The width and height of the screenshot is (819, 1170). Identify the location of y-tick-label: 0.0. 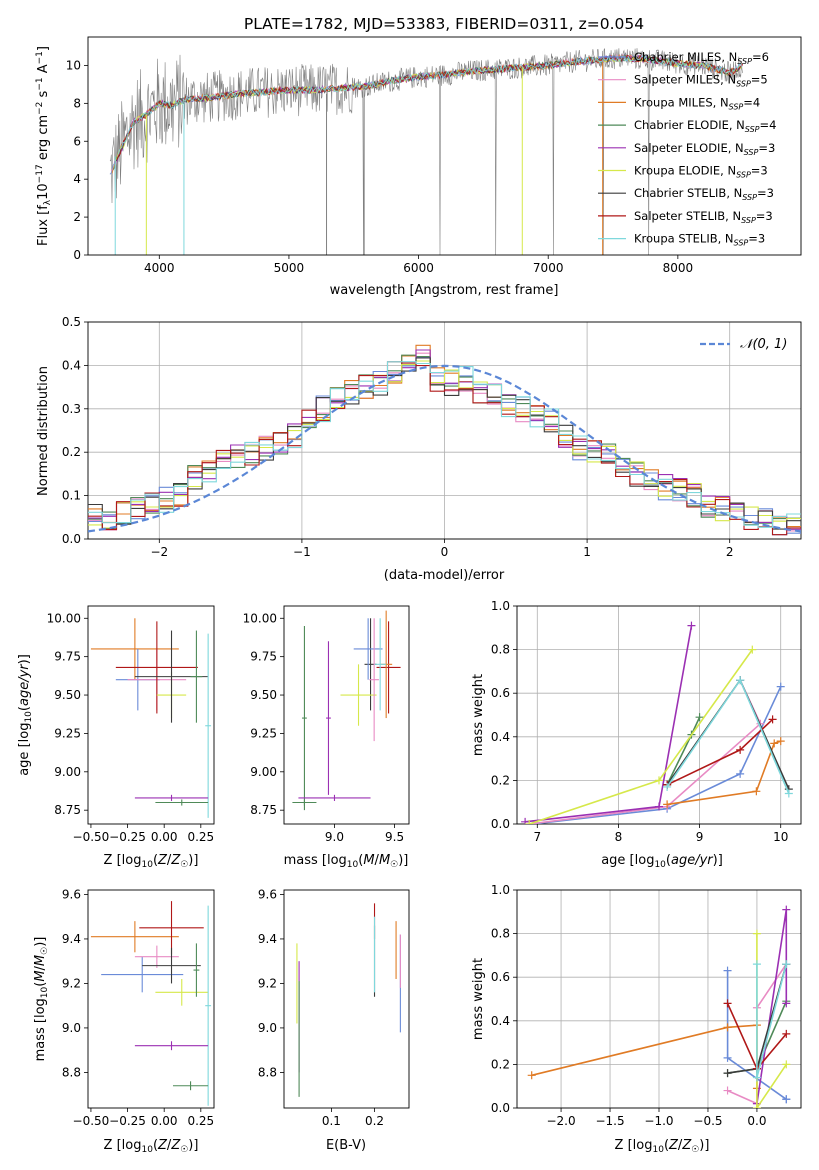
(500, 1108).